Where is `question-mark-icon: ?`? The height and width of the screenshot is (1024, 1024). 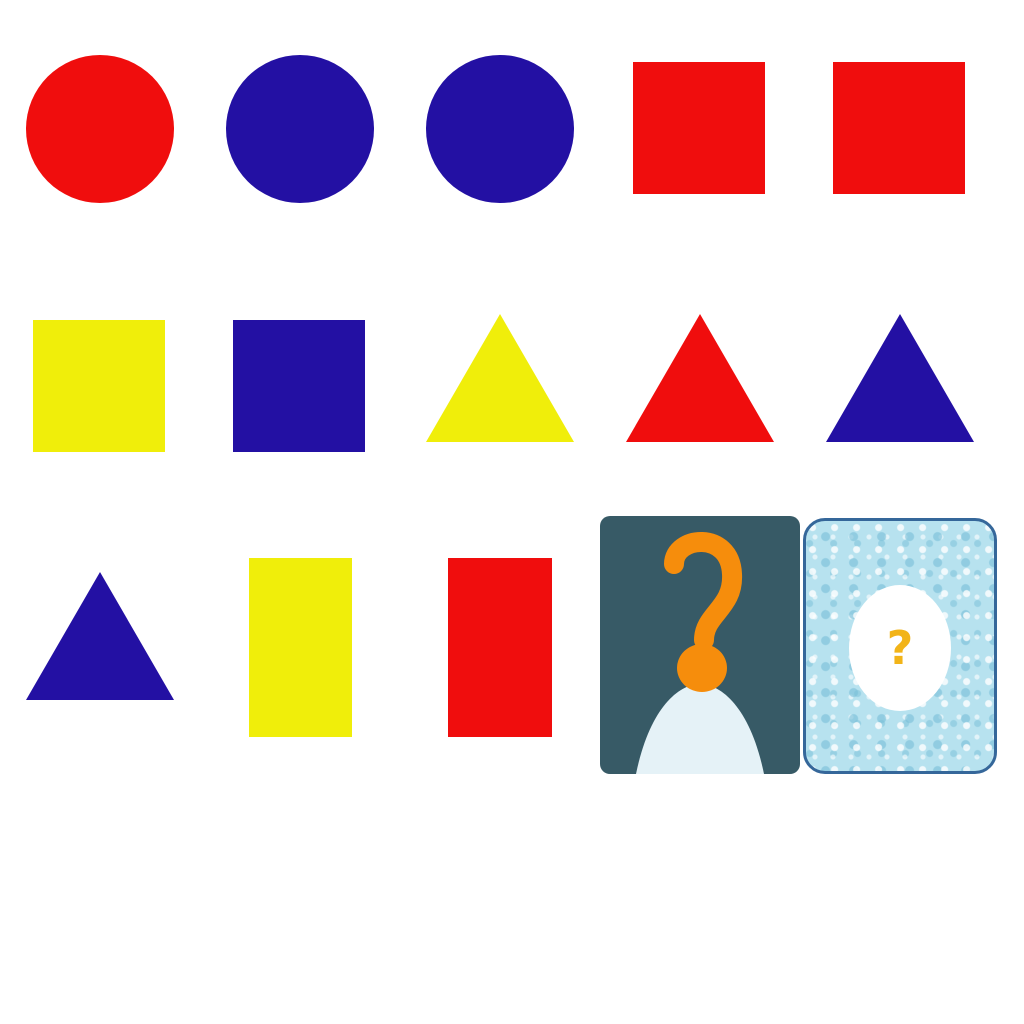 question-mark-icon: ? is located at coordinates (900, 648).